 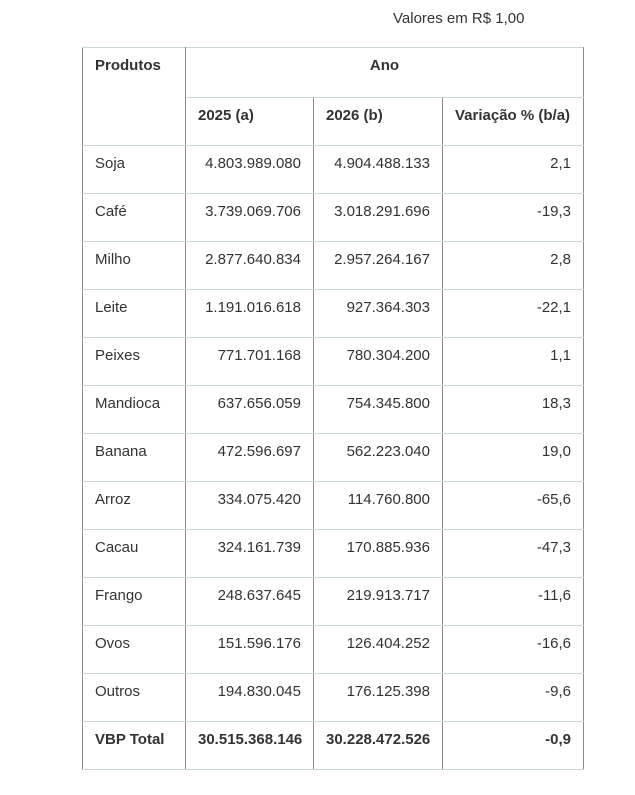 What do you see at coordinates (249, 457) in the screenshot?
I see `value-2025-cell: 472.596.697` at bounding box center [249, 457].